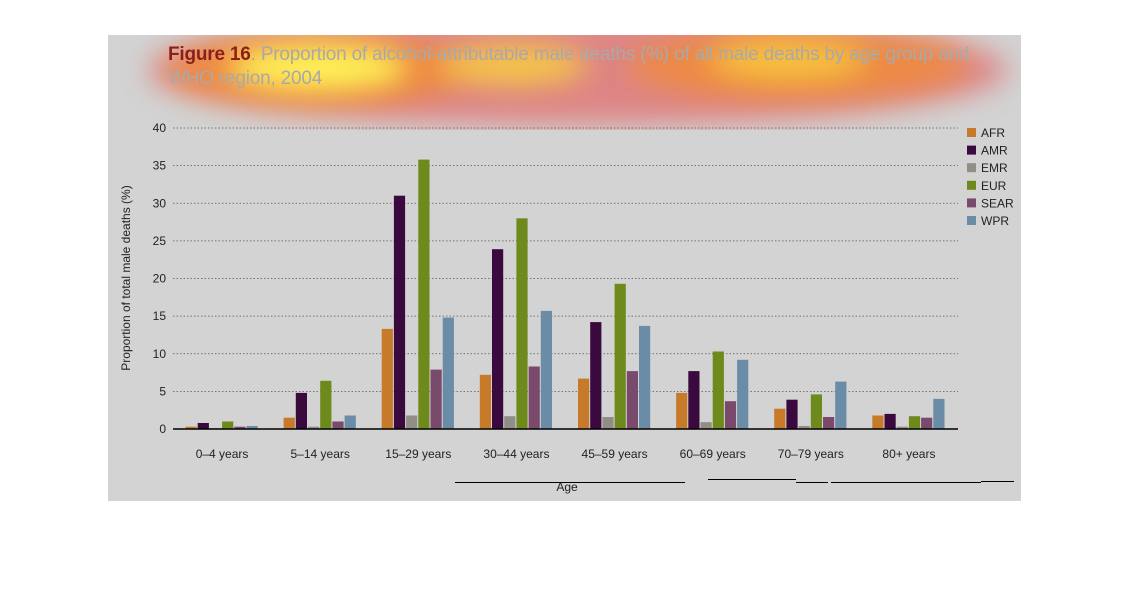 The height and width of the screenshot is (596, 1130). What do you see at coordinates (994, 151) in the screenshot?
I see `legend-label: AMR` at bounding box center [994, 151].